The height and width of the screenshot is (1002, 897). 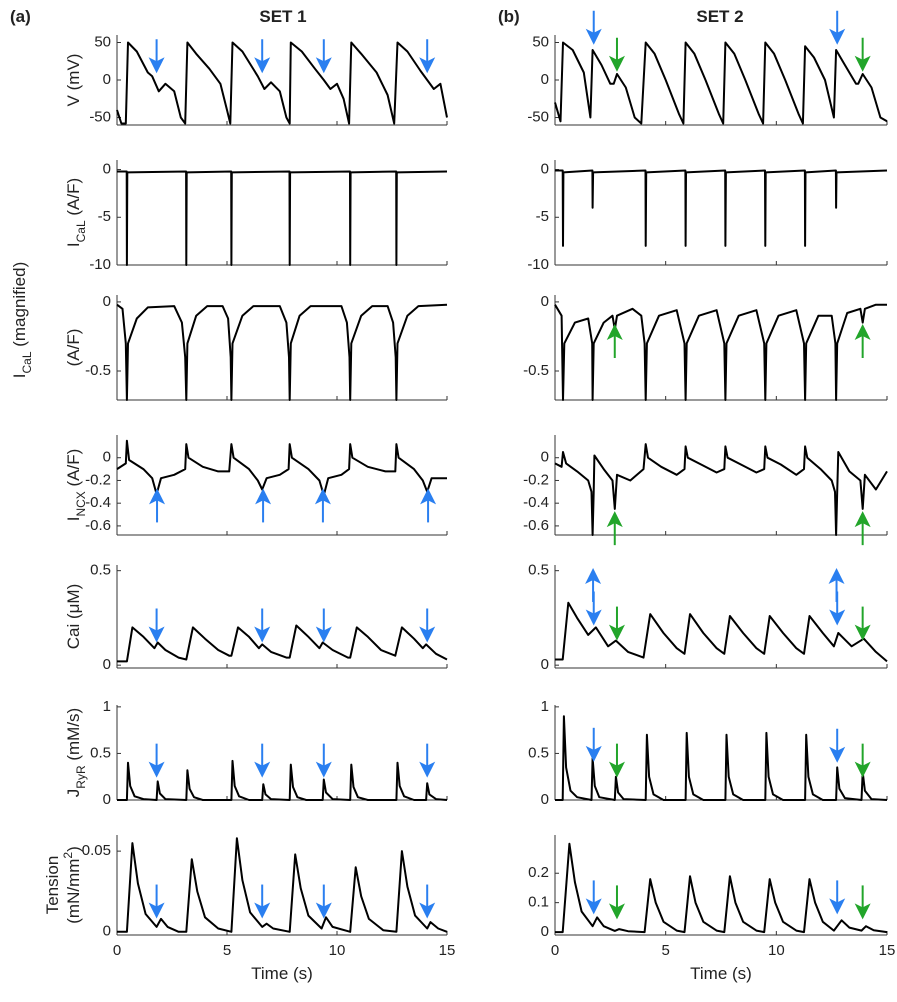 I want to click on panel: 0 0.05 0 5 10 15 Time (s), so click(x=268, y=909).